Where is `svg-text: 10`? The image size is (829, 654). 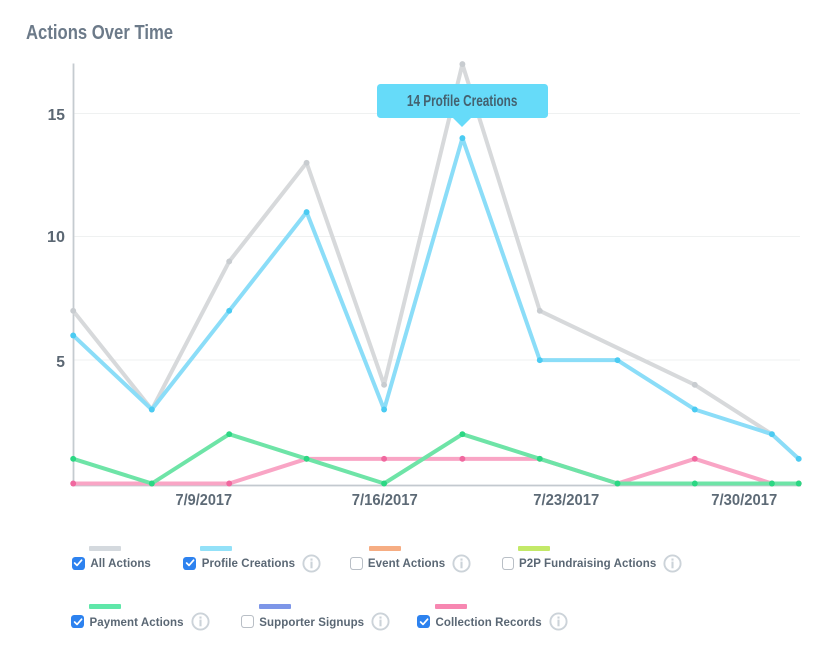 svg-text: 10 is located at coordinates (56, 237).